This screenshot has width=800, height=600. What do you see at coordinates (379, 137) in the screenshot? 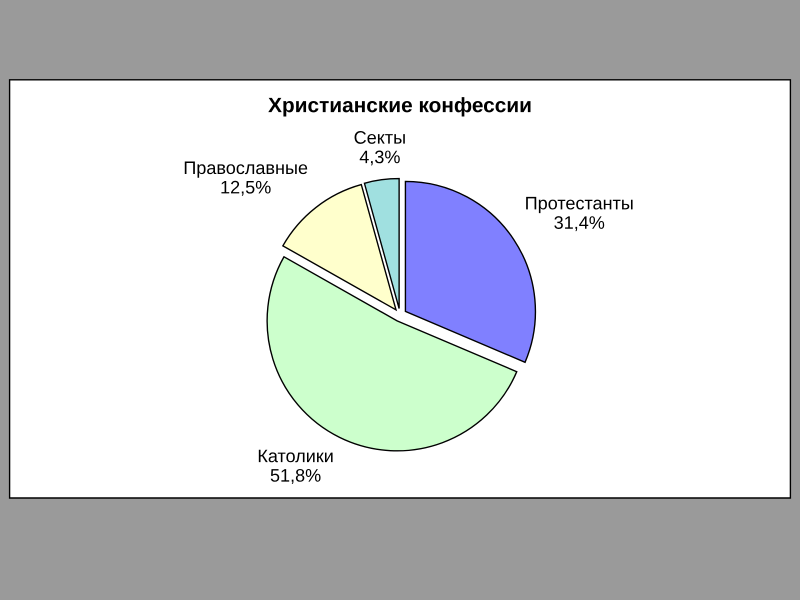
I see `slice-label: Секты` at bounding box center [379, 137].